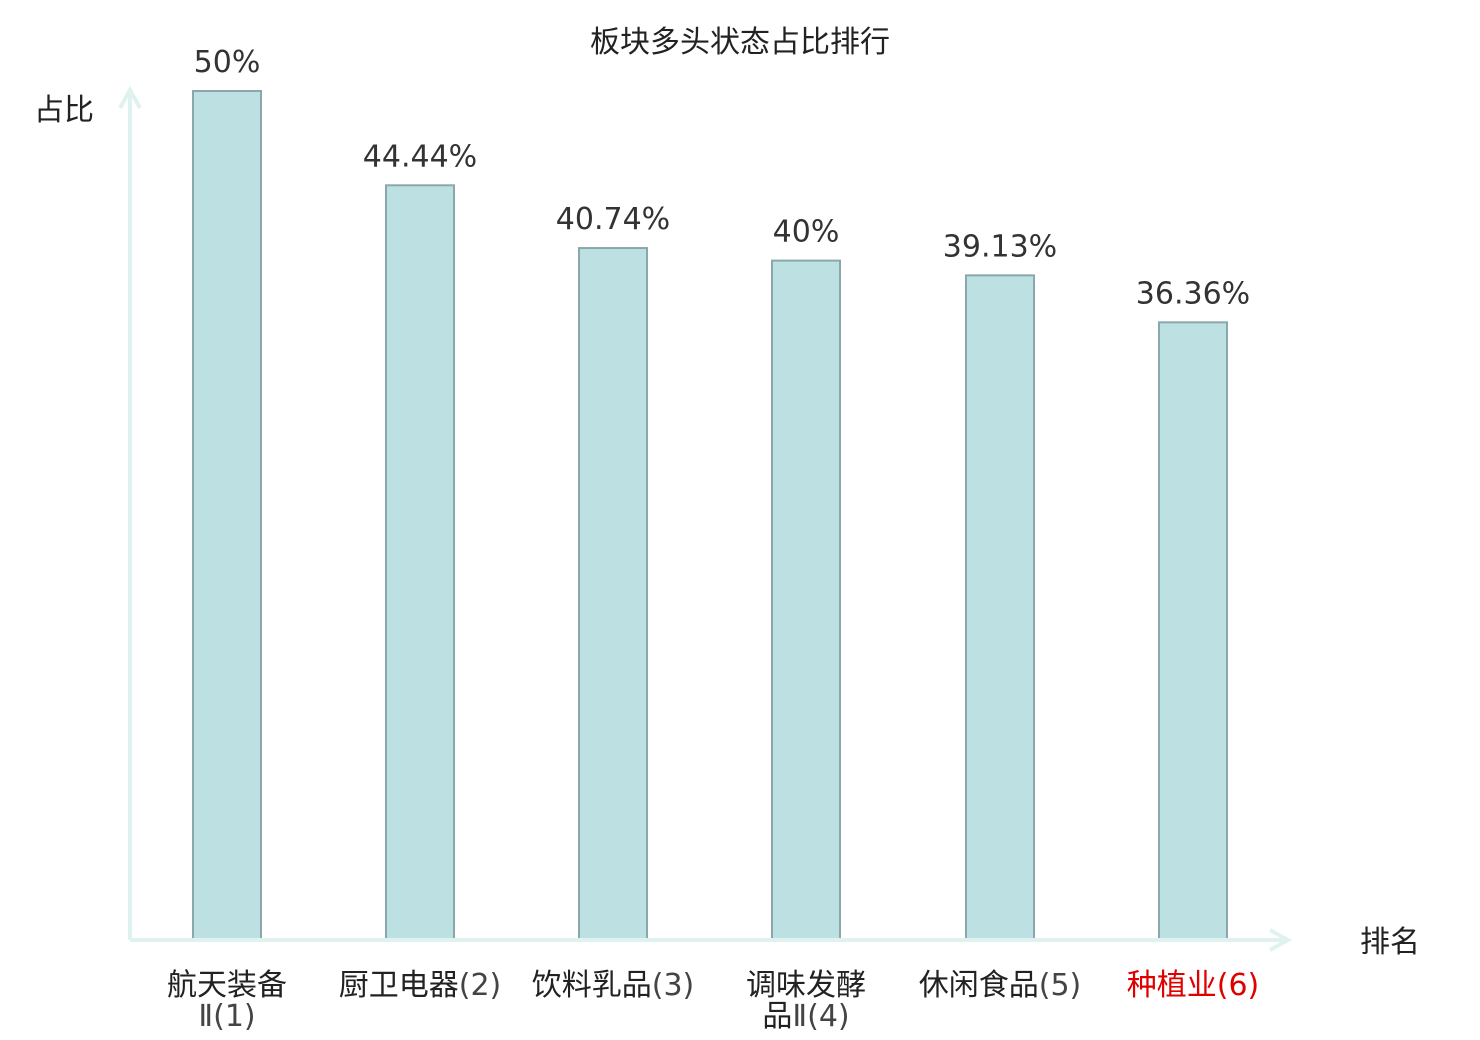  Describe the element at coordinates (711, 940) in the screenshot. I see `x-axis` at that location.